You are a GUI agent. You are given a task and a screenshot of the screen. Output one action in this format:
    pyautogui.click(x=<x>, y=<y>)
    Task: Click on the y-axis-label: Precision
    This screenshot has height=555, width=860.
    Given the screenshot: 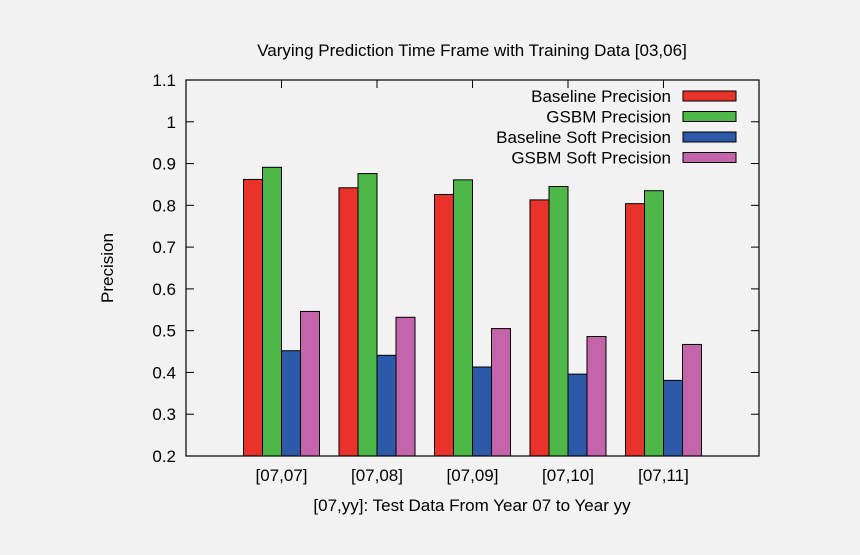 What is the action you would take?
    pyautogui.click(x=107, y=268)
    